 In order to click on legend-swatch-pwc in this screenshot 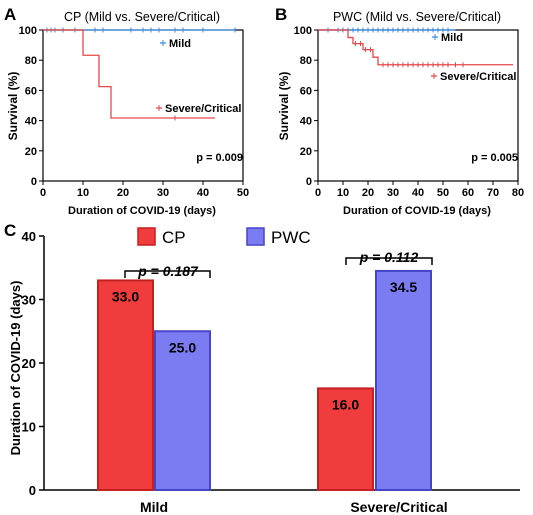, I will do `click(255, 236)`.